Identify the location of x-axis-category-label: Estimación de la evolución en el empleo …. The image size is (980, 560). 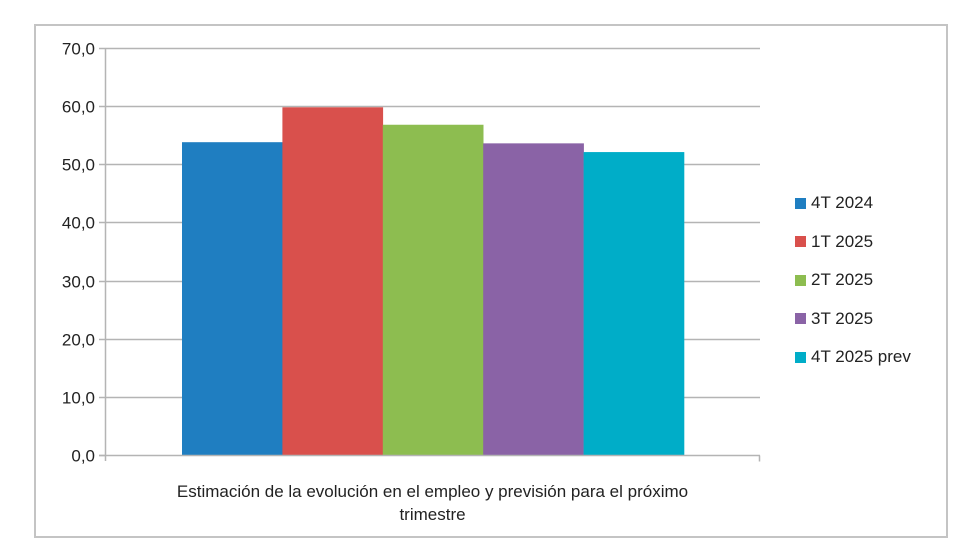
(432, 503).